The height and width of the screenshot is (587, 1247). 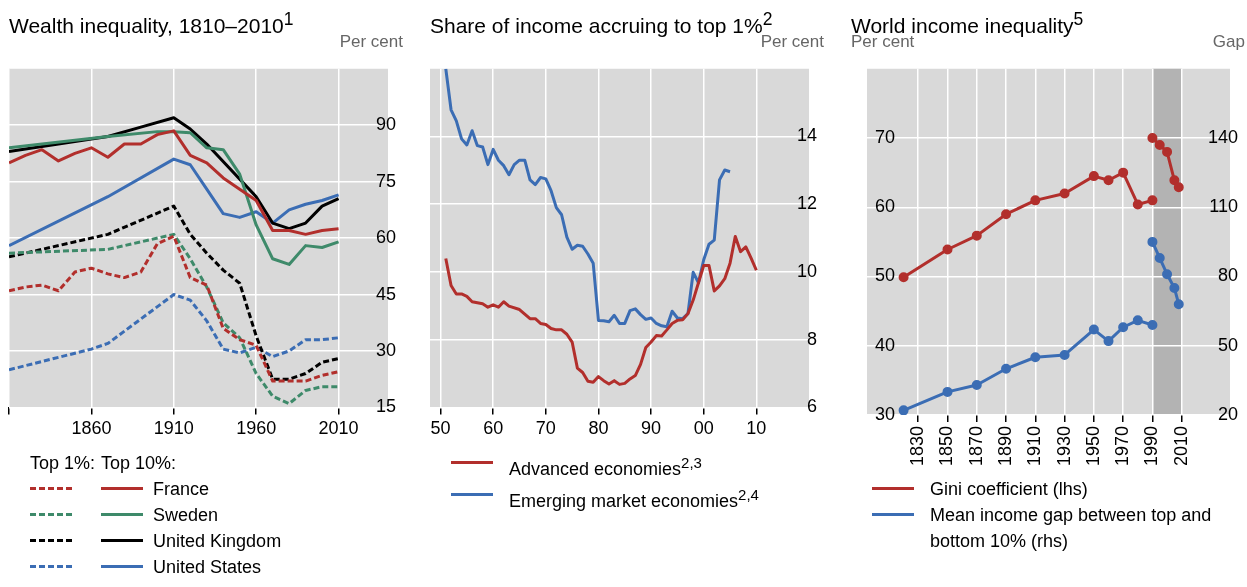 What do you see at coordinates (1071, 528) in the screenshot?
I see `legend-label: Mean income gap between top and bottom 10% (rhs)` at bounding box center [1071, 528].